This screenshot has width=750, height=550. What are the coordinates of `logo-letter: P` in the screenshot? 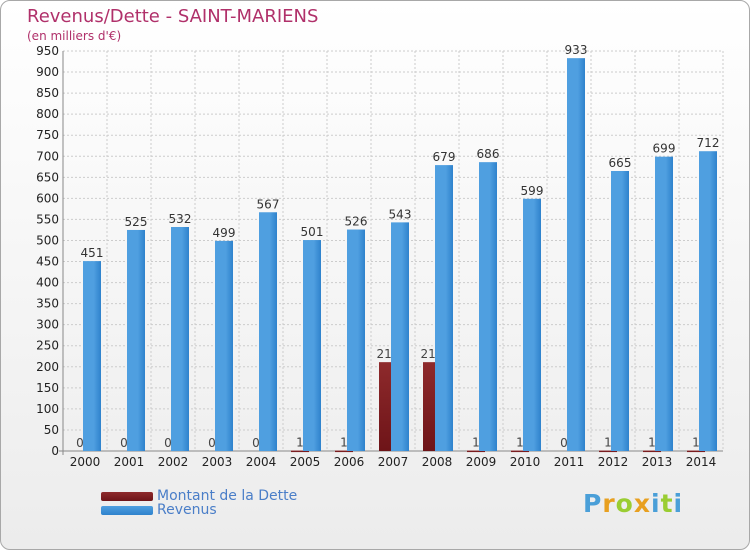 It's located at (593, 503).